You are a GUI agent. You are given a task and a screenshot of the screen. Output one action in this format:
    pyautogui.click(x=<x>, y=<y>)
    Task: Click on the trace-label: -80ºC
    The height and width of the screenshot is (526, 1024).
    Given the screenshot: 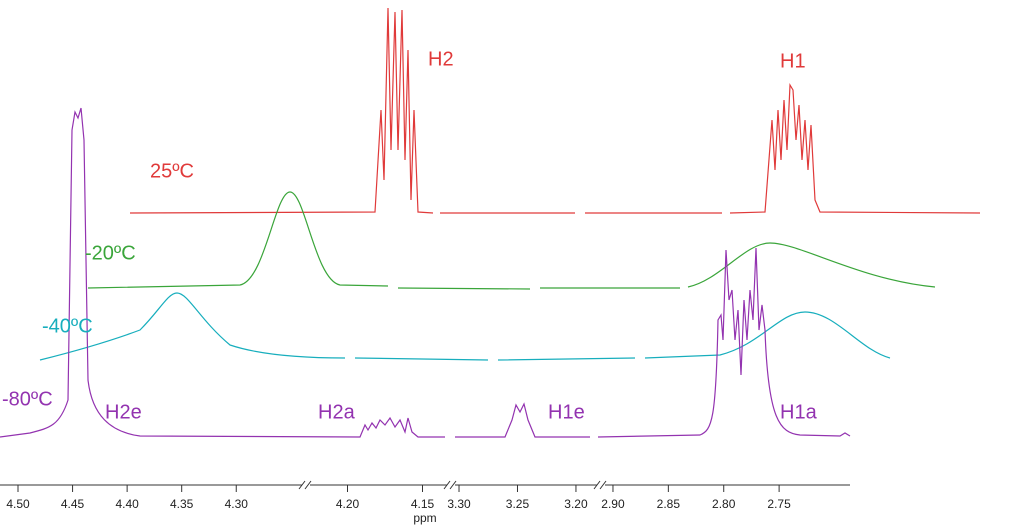 What is the action you would take?
    pyautogui.click(x=27, y=399)
    